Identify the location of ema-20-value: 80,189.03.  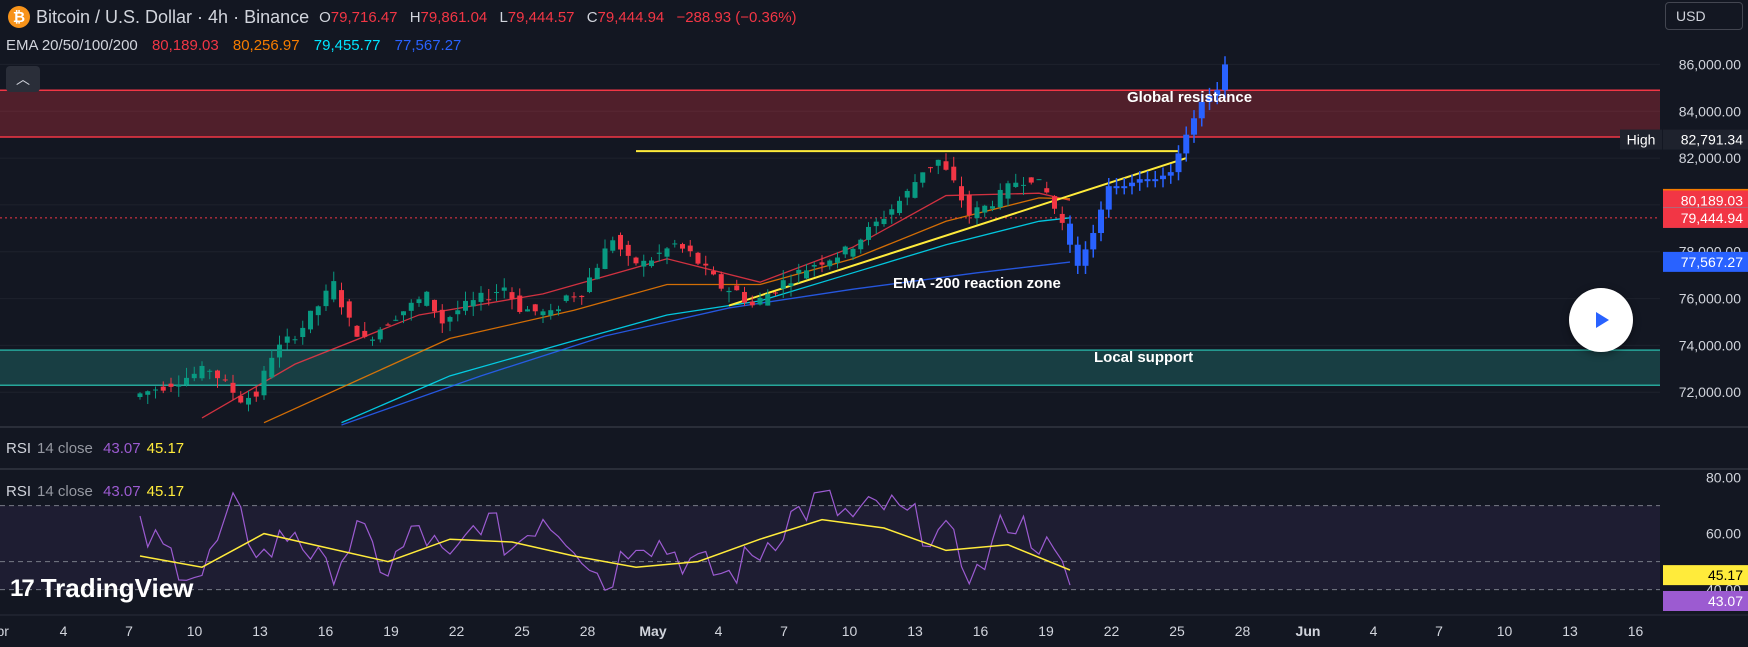
(185, 45).